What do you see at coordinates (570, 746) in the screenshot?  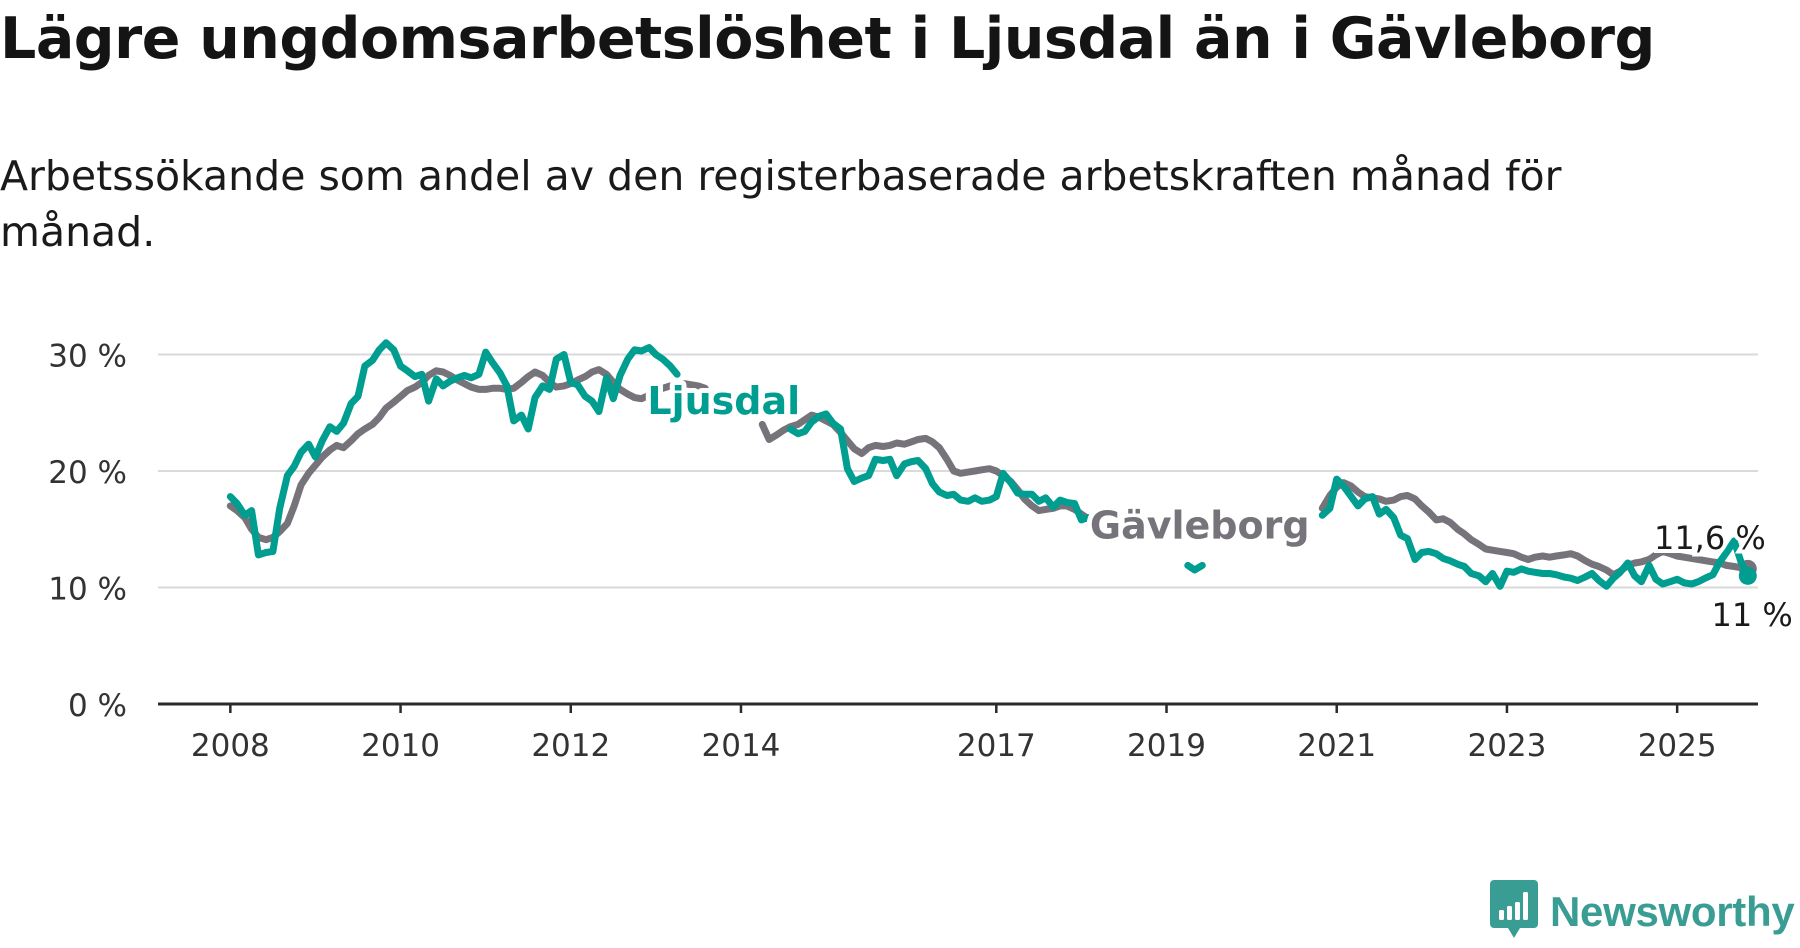 I see `x-tick-label: 2012` at bounding box center [570, 746].